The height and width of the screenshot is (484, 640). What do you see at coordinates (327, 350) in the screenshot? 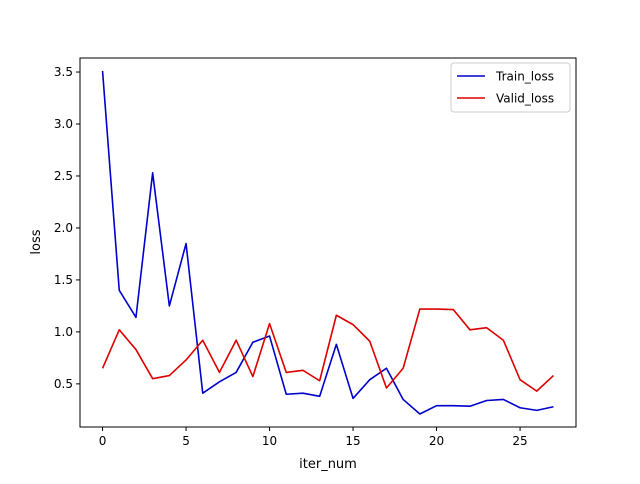
I see `series-line-valid-loss` at bounding box center [327, 350].